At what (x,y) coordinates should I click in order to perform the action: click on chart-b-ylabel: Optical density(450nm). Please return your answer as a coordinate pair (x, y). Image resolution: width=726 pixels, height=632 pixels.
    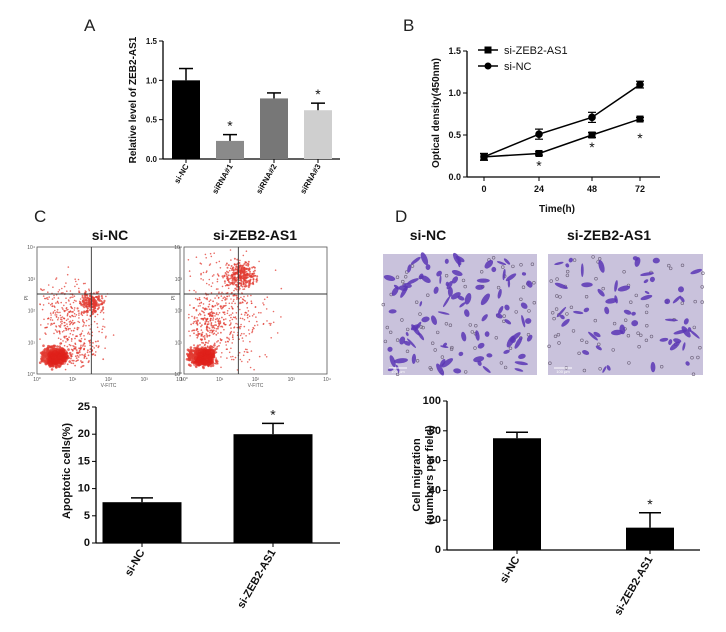
    Looking at the image, I should click on (436, 113).